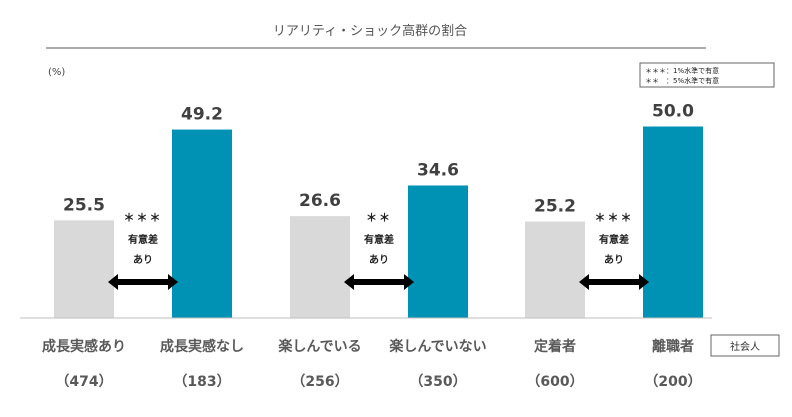 The width and height of the screenshot is (792, 417). Describe the element at coordinates (84, 346) in the screenshot. I see `category-label: 成長実感あり` at that location.